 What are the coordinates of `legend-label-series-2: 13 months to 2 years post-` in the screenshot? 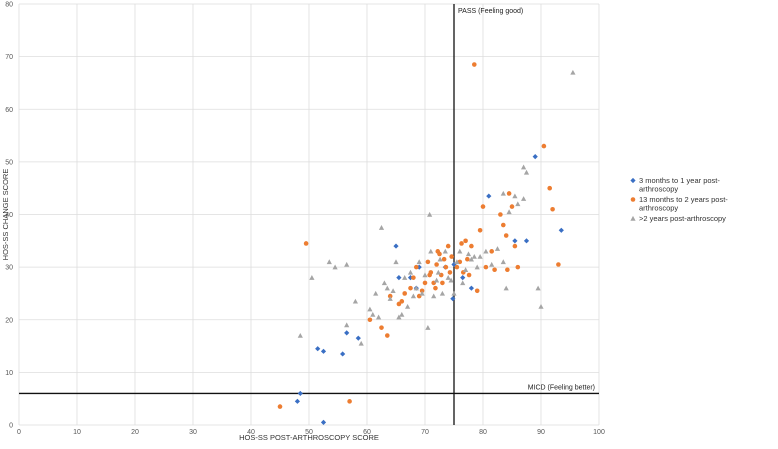 It's located at (683, 199).